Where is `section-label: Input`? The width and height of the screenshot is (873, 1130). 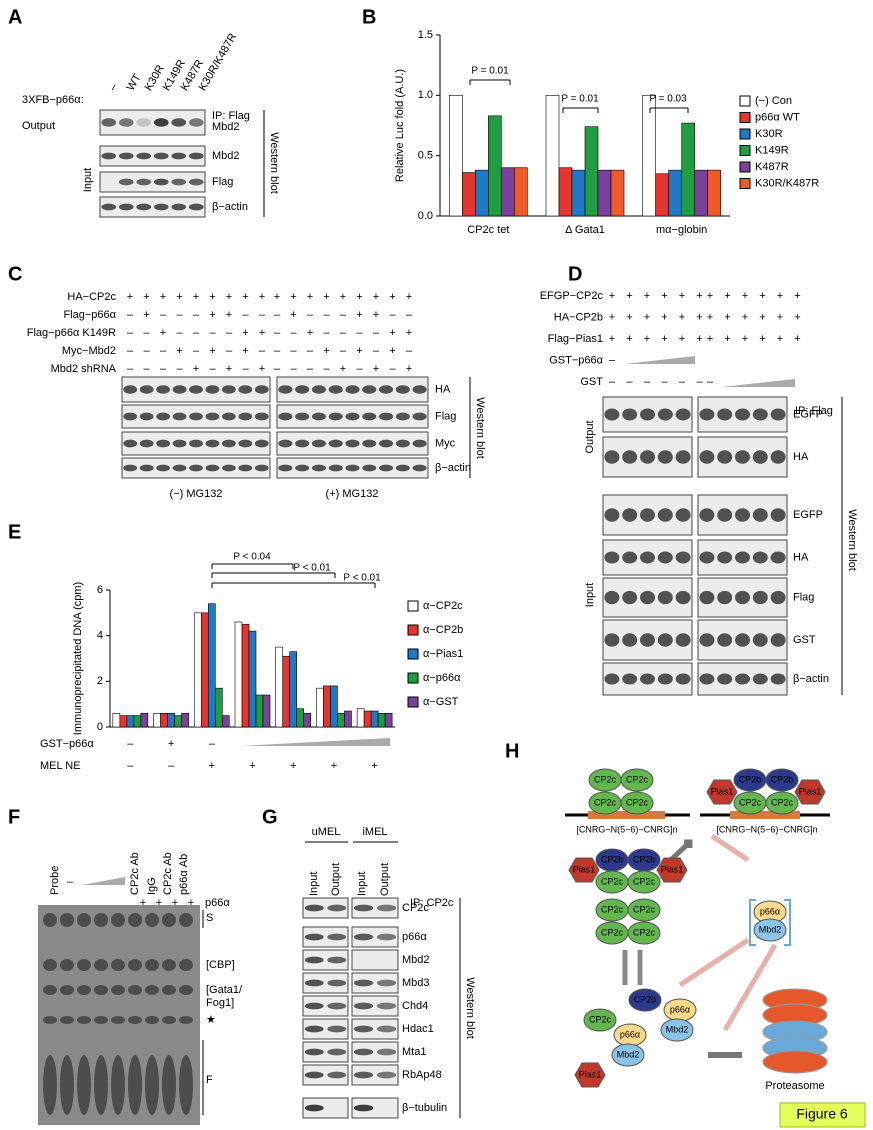
section-label: Input is located at coordinates (590, 595).